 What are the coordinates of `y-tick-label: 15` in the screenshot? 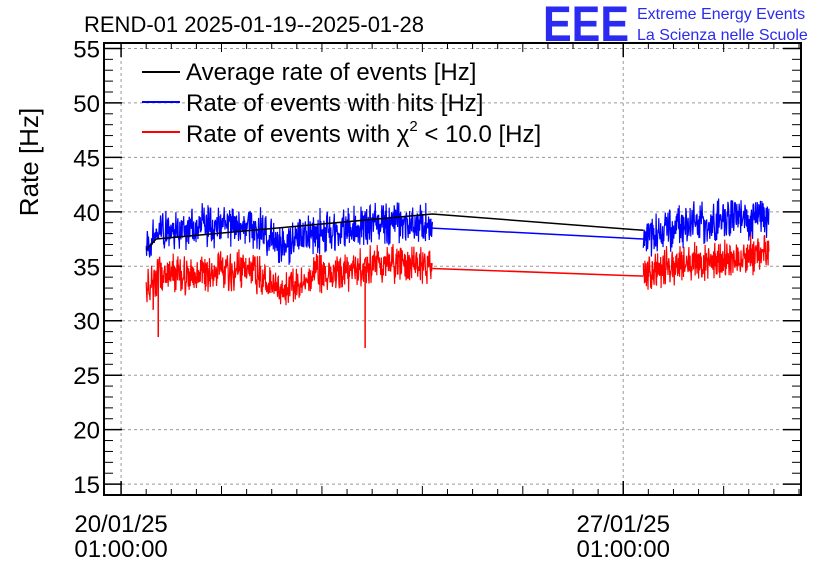 It's located at (86, 485).